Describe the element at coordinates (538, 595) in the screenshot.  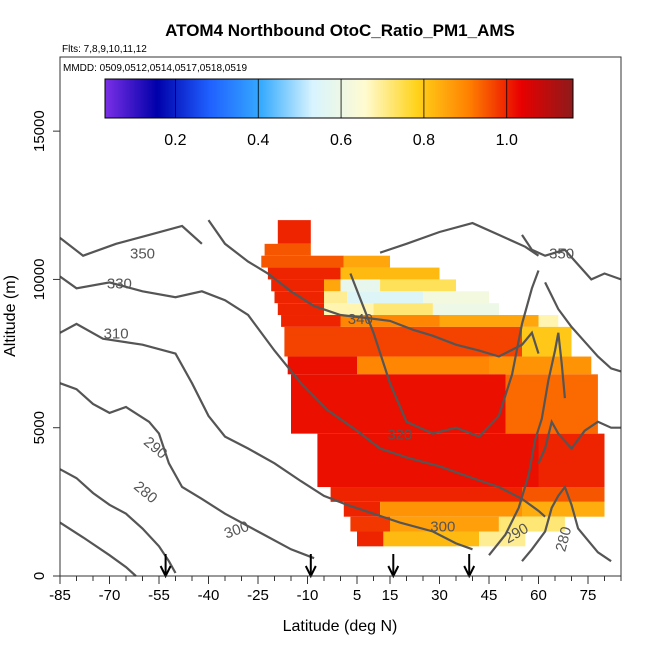
I see `x-tick-label: 60` at that location.